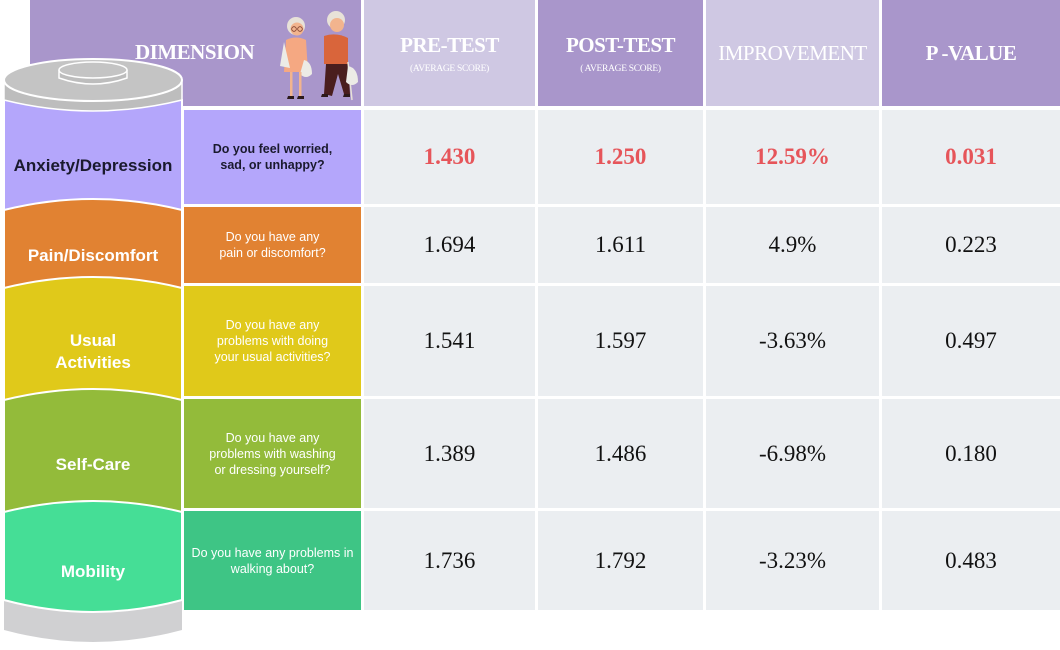 The width and height of the screenshot is (1060, 650). Describe the element at coordinates (93, 255) in the screenshot. I see `dimension-pain-discomfort: Pain/Discomfort` at that location.